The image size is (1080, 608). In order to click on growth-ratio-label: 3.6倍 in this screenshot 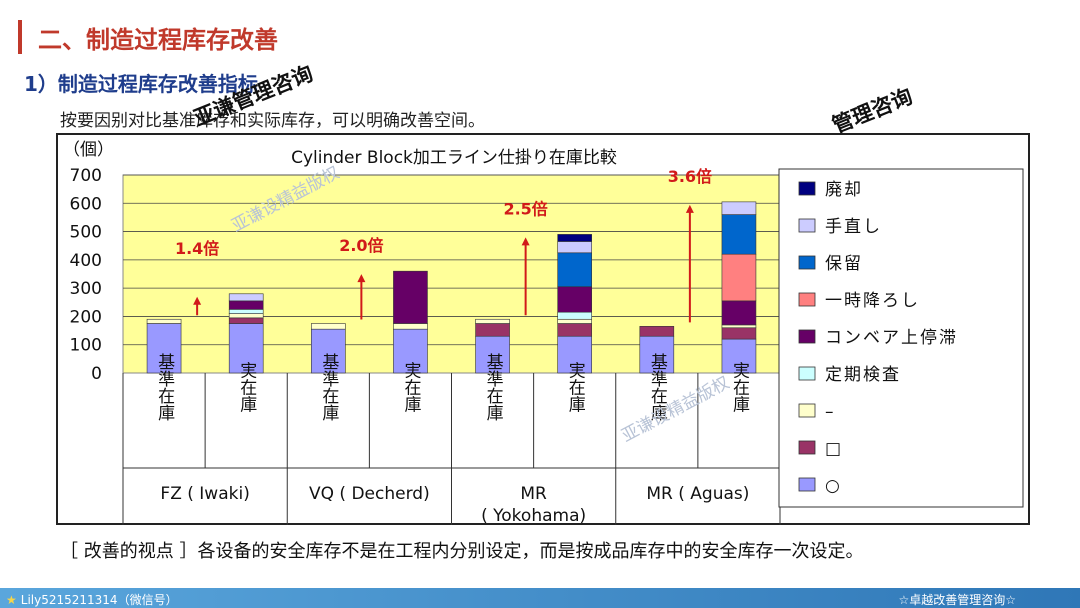, I will do `click(690, 176)`.